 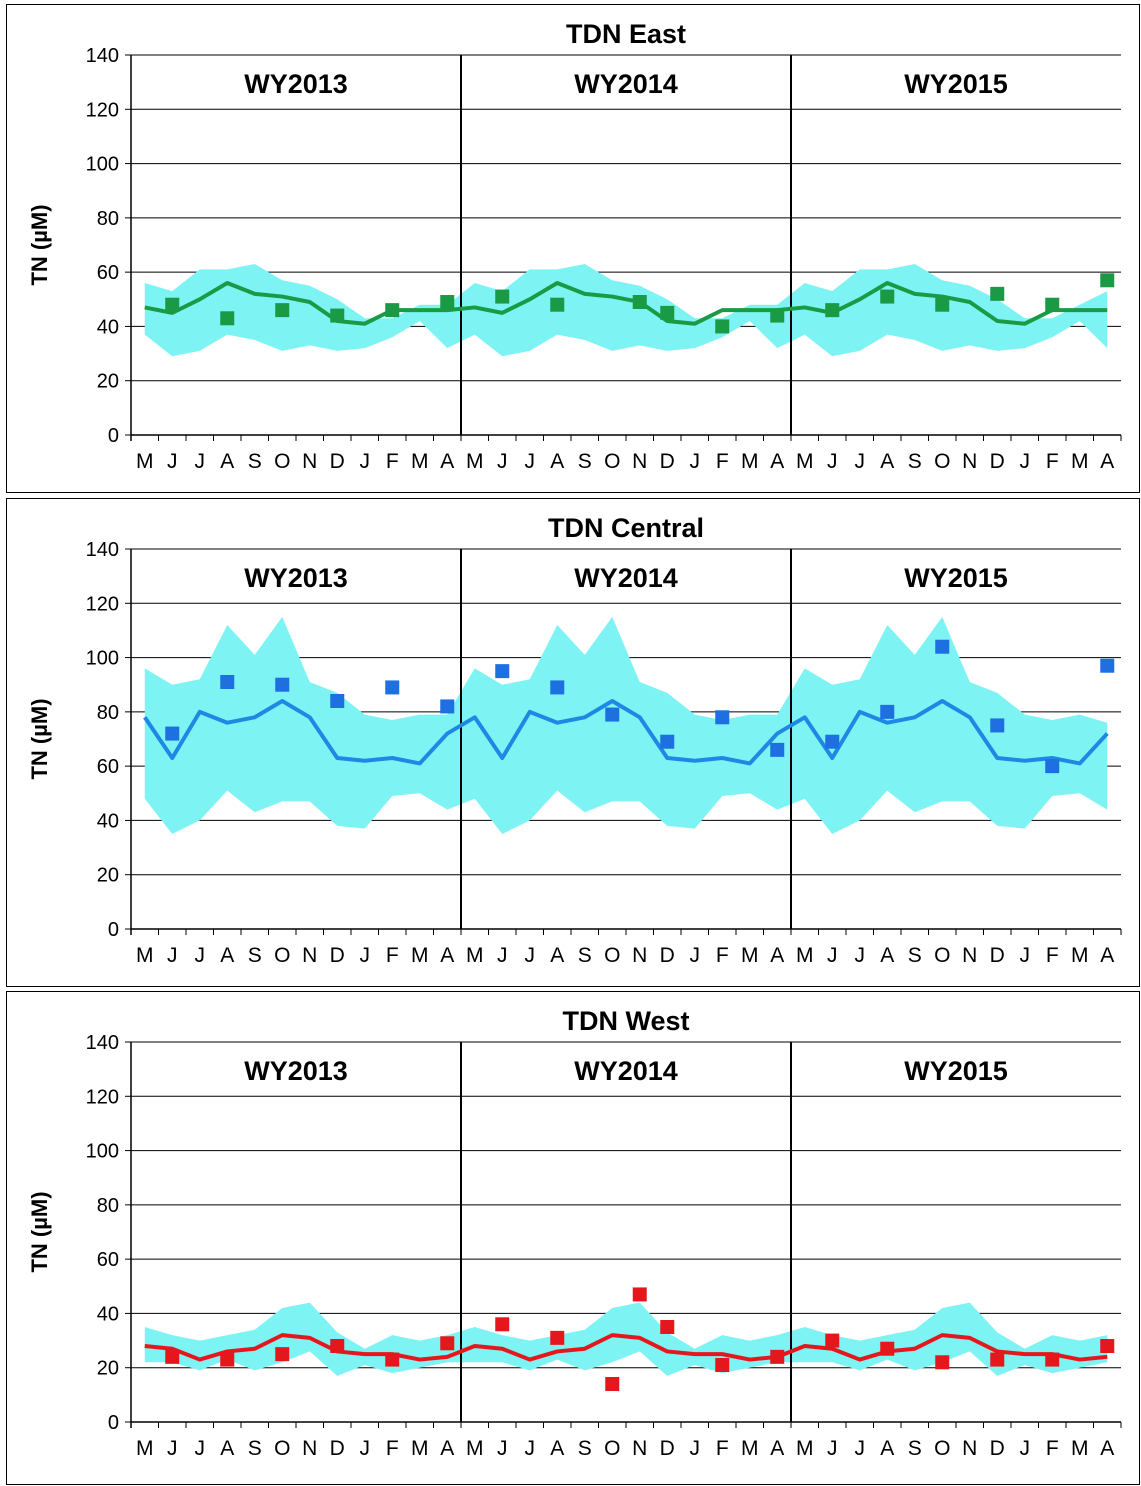 What do you see at coordinates (102, 1097) in the screenshot?
I see `y-tick-label: 120` at bounding box center [102, 1097].